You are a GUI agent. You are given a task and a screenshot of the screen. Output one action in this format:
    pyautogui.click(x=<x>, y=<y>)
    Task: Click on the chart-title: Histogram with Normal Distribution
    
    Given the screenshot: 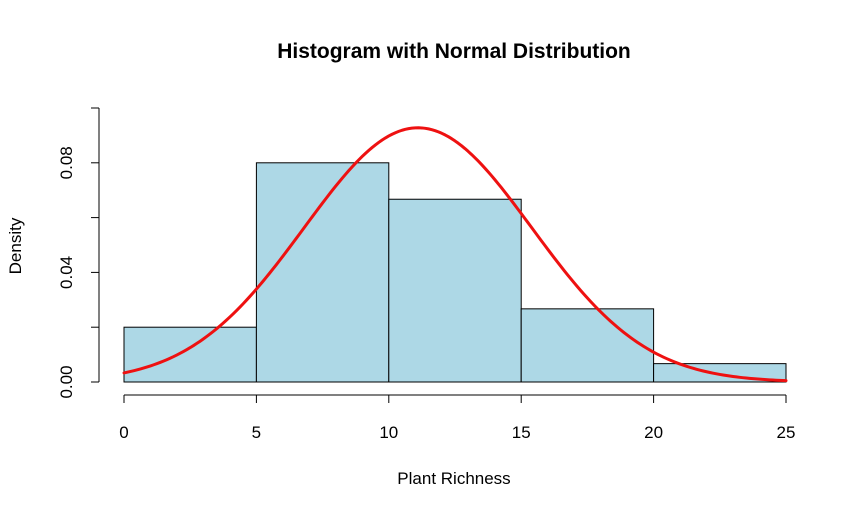 What is the action you would take?
    pyautogui.click(x=454, y=51)
    